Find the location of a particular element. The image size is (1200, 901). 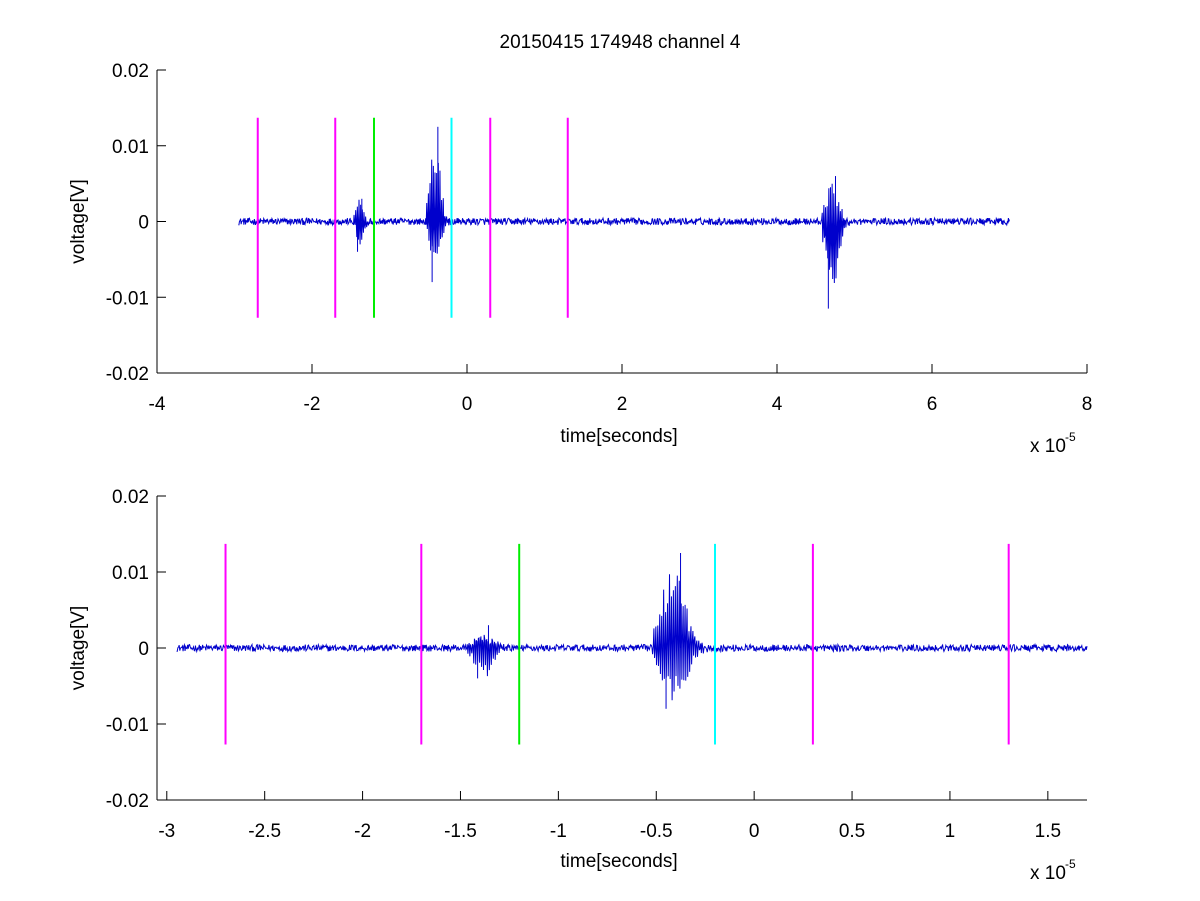

x-tick-label: 4 is located at coordinates (777, 404).